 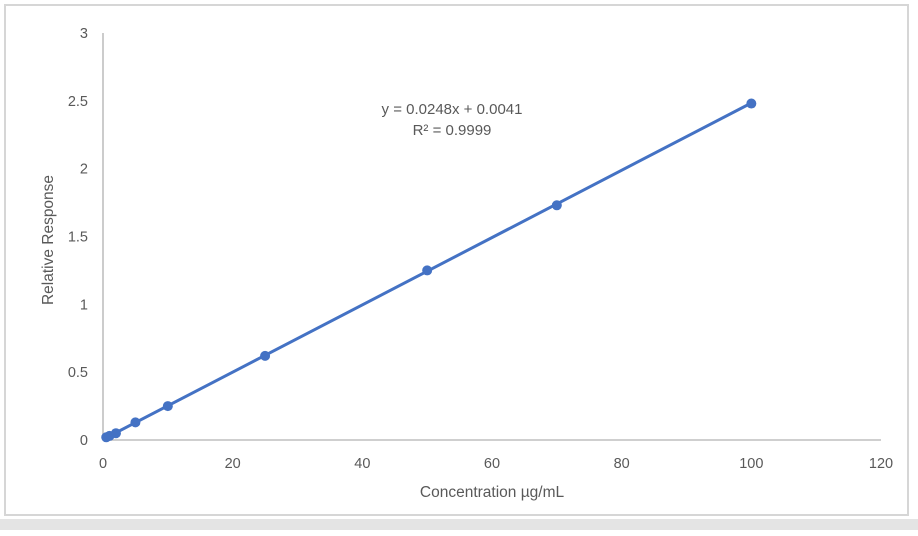 I want to click on y-tick-label: 2, so click(x=84, y=170).